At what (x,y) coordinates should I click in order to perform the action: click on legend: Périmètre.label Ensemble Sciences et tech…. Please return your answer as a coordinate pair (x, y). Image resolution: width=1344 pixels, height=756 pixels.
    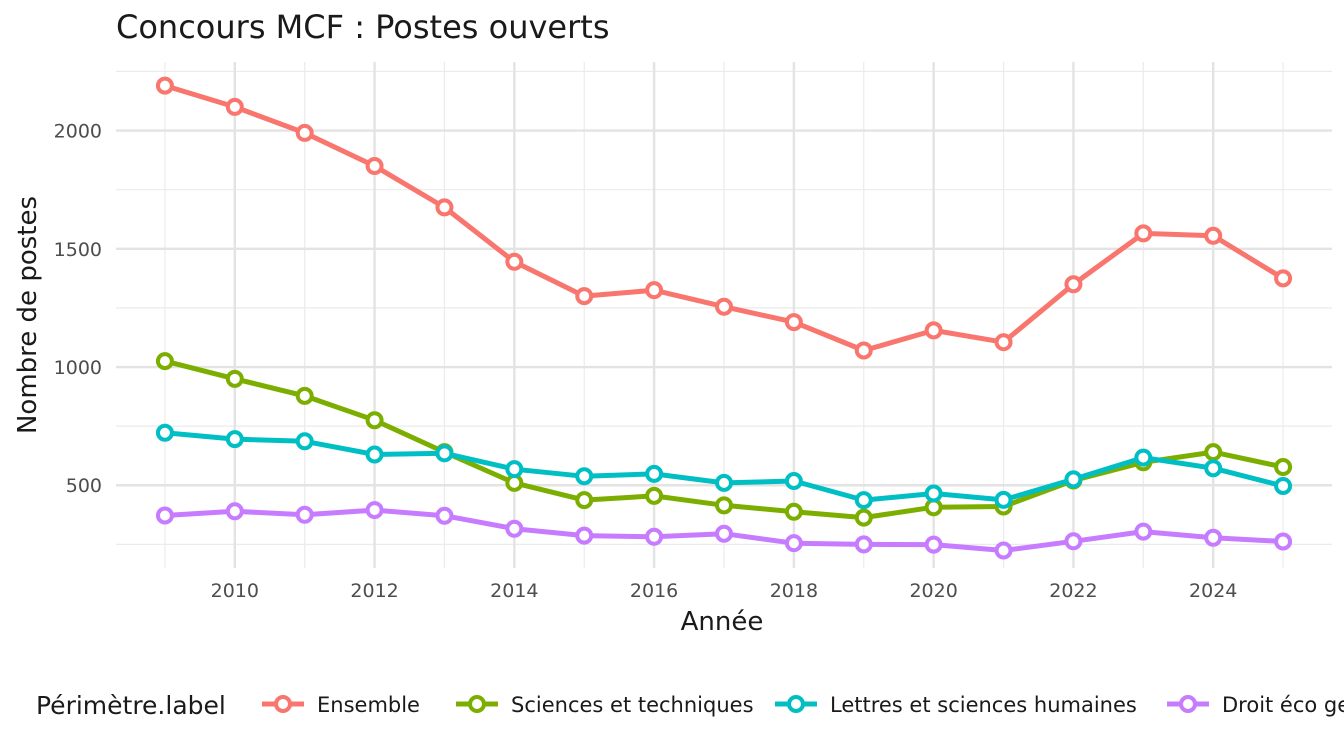
    Looking at the image, I should click on (690, 705).